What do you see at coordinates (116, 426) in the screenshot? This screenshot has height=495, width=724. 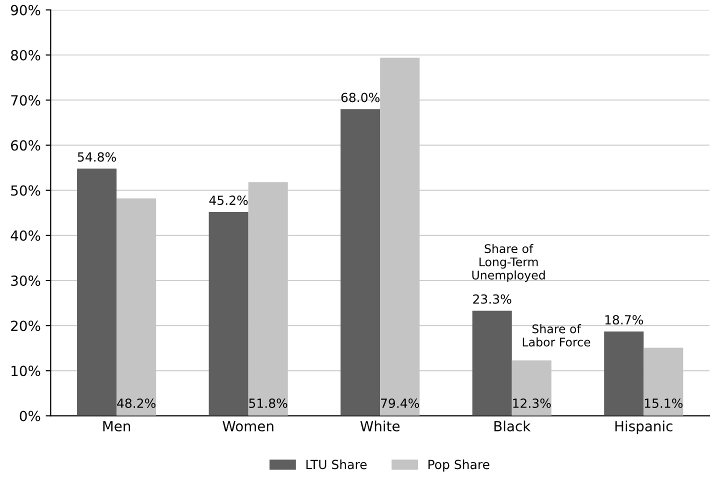 I see `x-tick-label: Men` at bounding box center [116, 426].